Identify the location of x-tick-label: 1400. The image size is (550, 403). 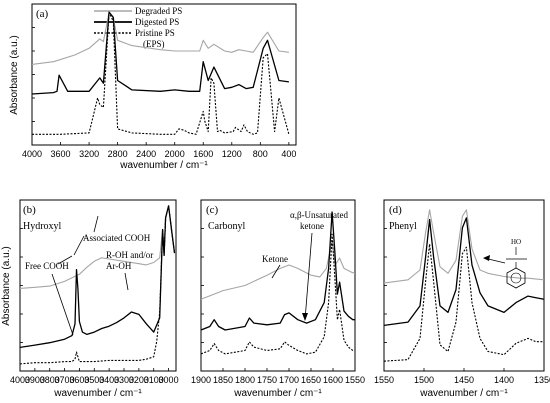
(504, 380).